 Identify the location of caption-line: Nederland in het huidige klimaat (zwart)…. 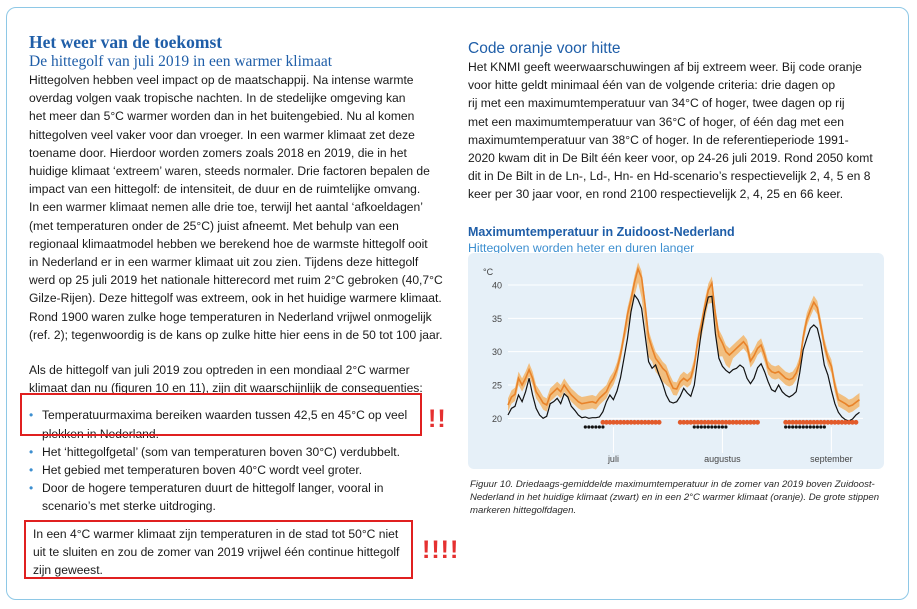
(675, 497).